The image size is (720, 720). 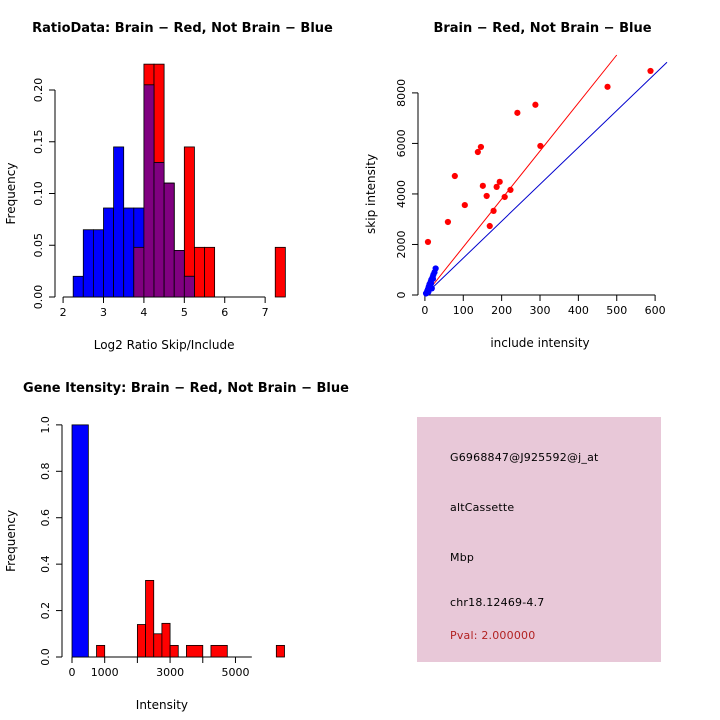 I want to click on ratio-histogram-title: RatioData: Brain − Red, Not Brain − Blue, so click(x=182, y=28).